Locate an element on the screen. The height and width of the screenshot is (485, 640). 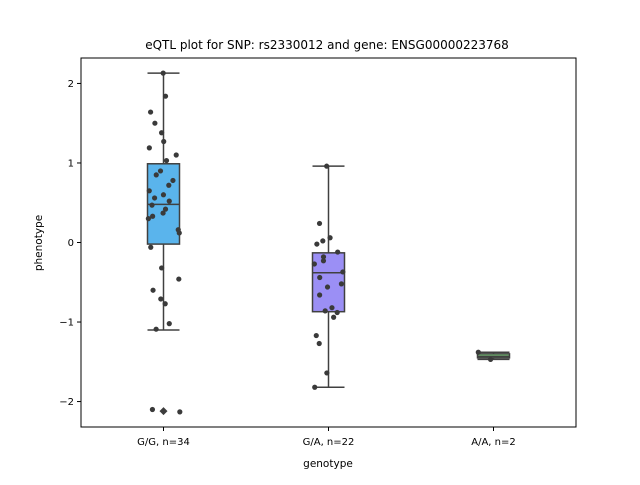
x-tick-label: A/A, n=2 is located at coordinates (493, 442).